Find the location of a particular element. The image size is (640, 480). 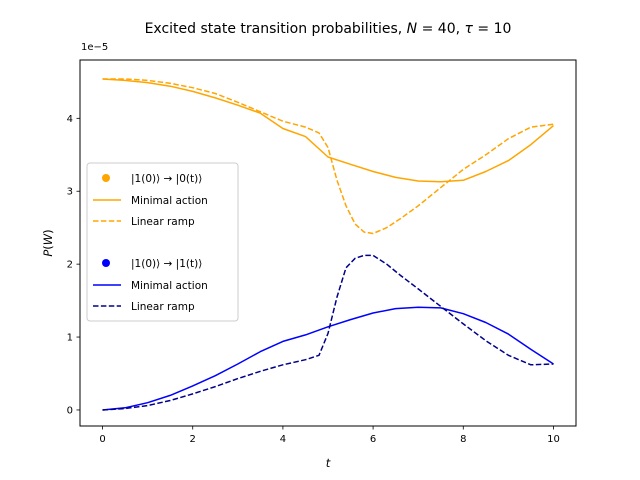

y-tick-label: 2 is located at coordinates (70, 265).